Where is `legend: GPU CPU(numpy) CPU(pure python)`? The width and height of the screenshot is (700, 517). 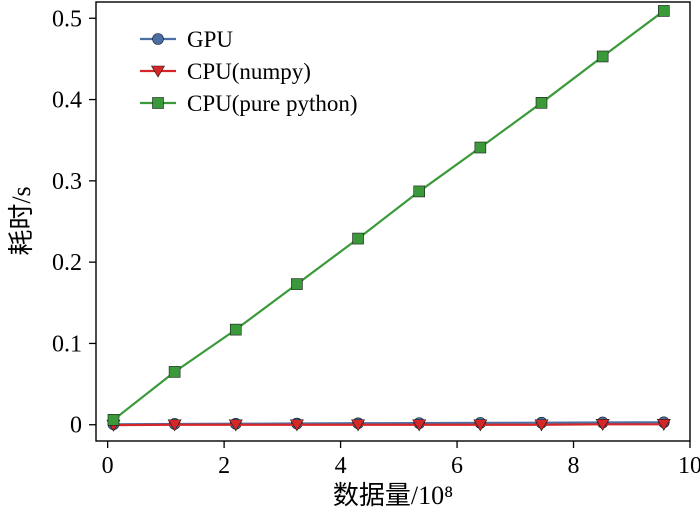 legend: GPU CPU(numpy) CPU(pure python) is located at coordinates (249, 71).